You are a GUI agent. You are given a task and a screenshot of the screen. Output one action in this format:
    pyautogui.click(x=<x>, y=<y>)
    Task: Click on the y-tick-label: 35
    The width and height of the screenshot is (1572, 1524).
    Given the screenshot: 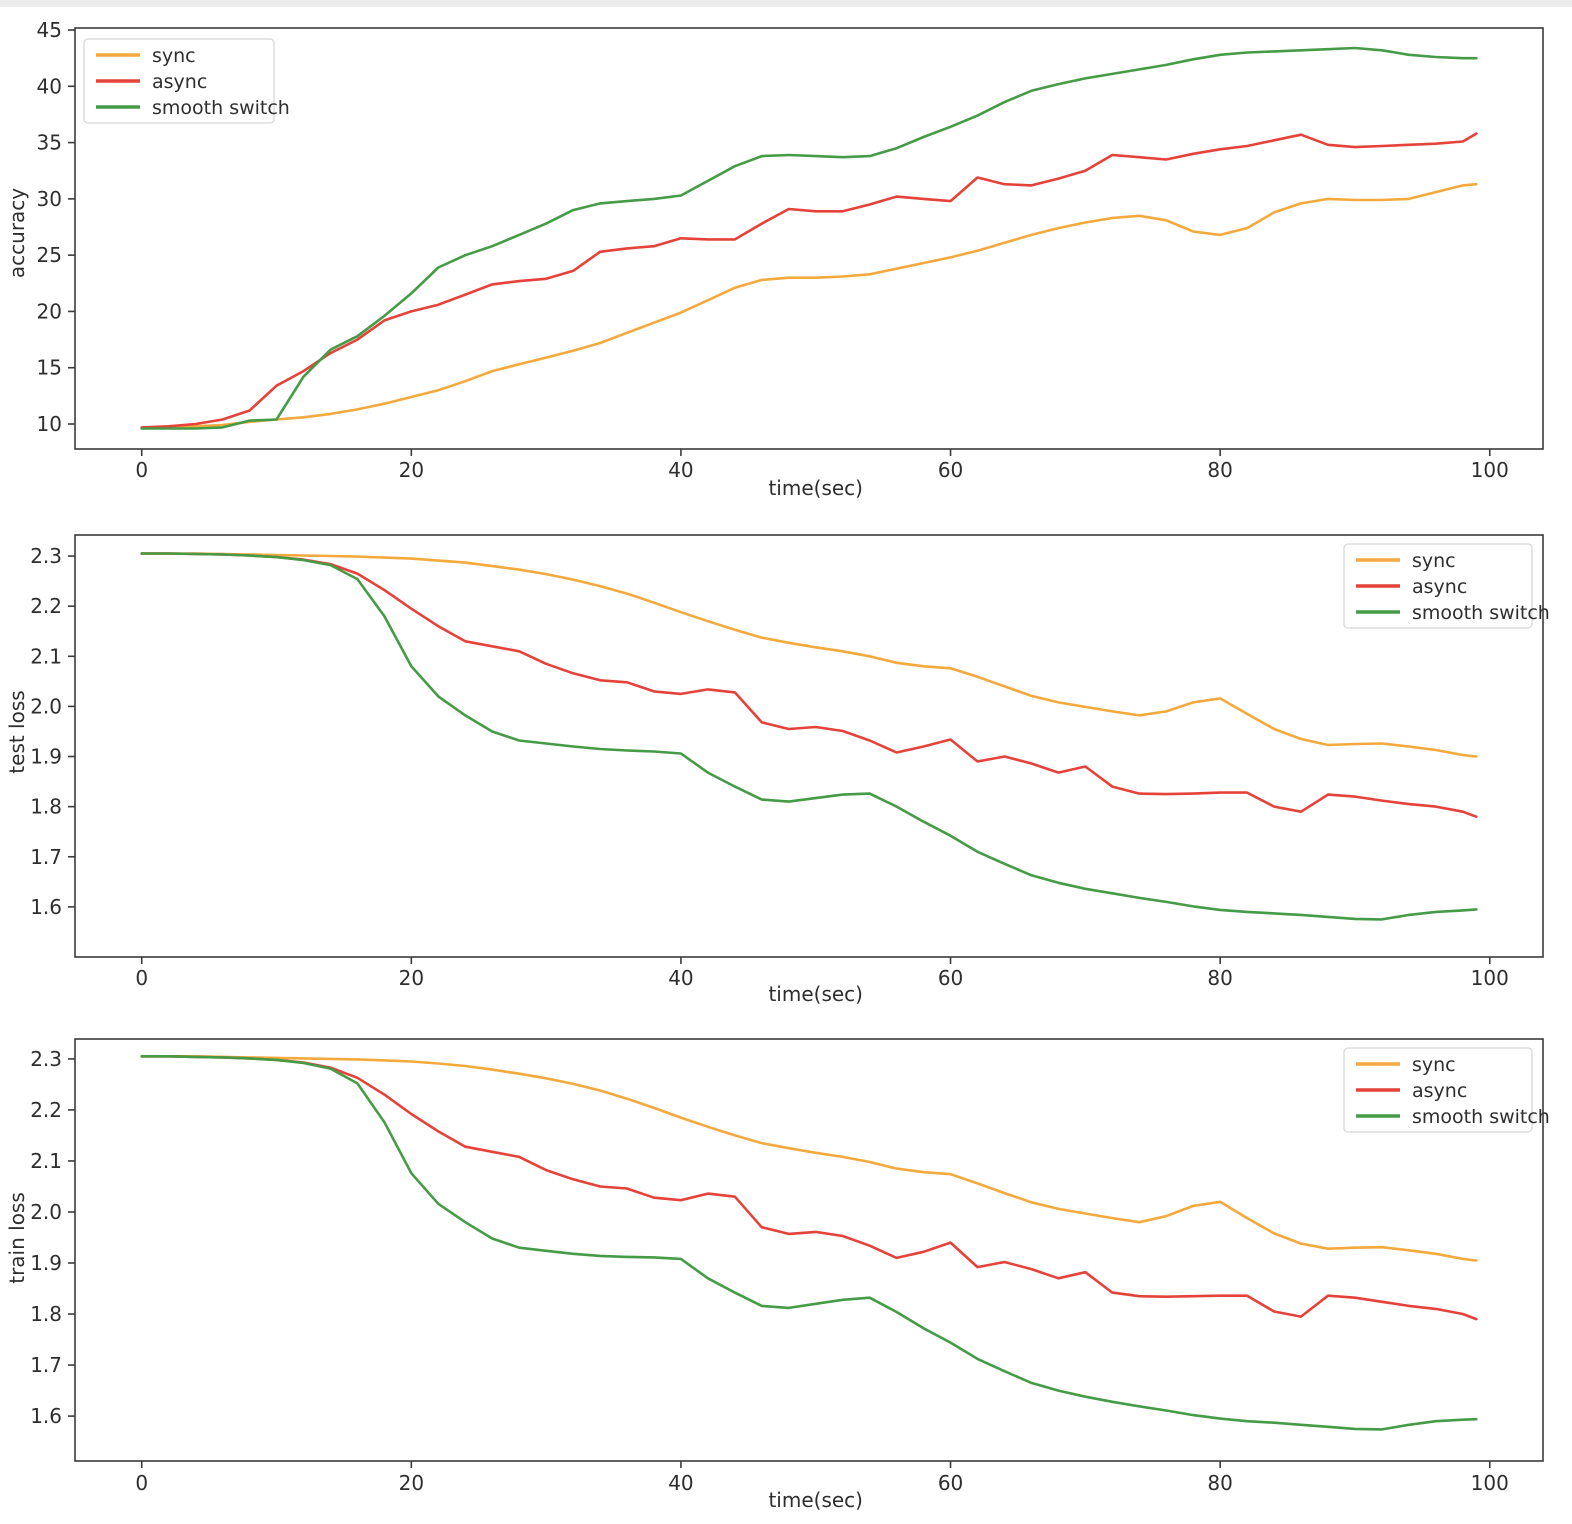 What is the action you would take?
    pyautogui.click(x=49, y=143)
    